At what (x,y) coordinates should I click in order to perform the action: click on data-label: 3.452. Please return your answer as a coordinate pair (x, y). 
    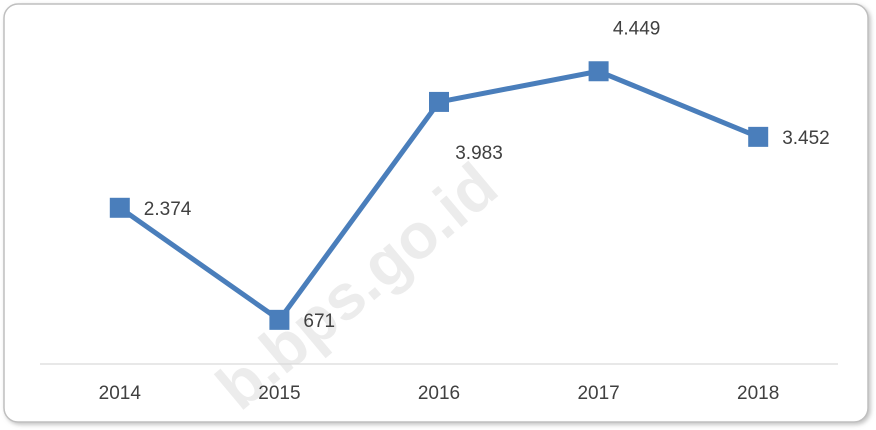
    Looking at the image, I should click on (806, 138).